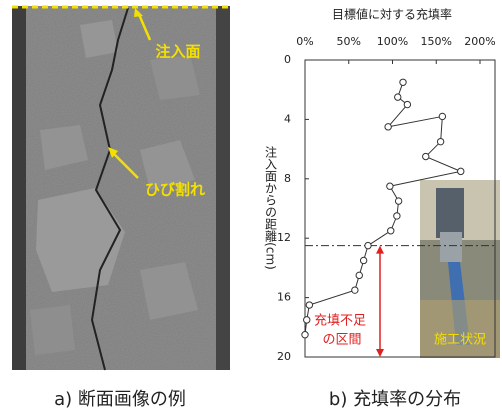  Describe the element at coordinates (284, 356) in the screenshot. I see `y-tick-label: 20` at that location.